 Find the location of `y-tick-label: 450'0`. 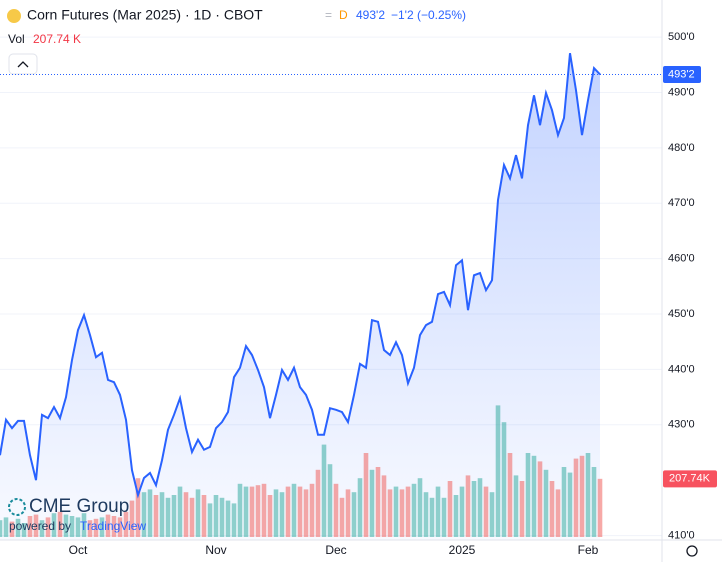

y-tick-label: 450'0 is located at coordinates (681, 314).